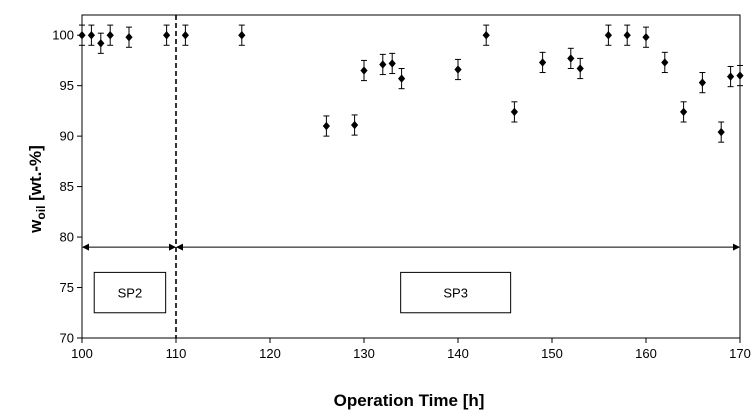 The width and height of the screenshot is (755, 412). I want to click on x-tick-label: 160, so click(646, 353).